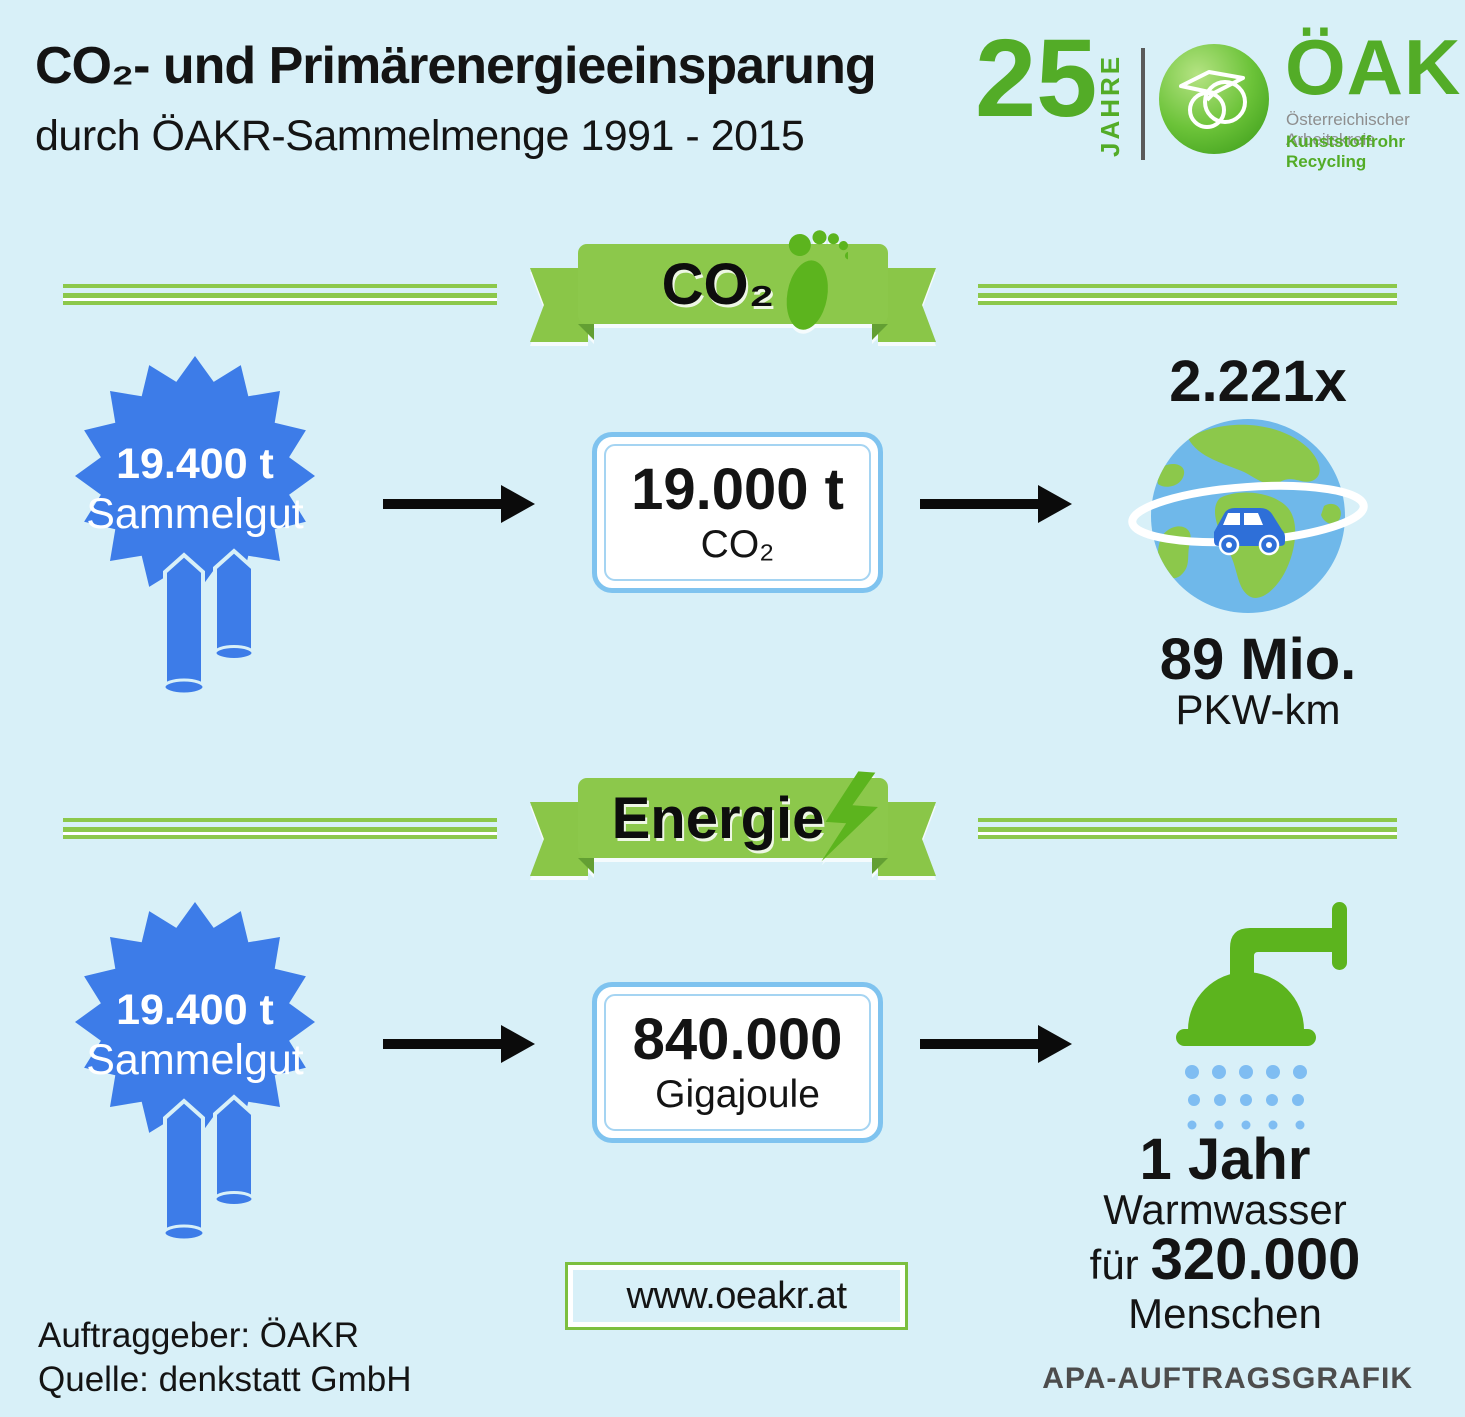  I want to click on apa-credit: APA-AUFTRAGSGRAFIK, so click(1227, 1378).